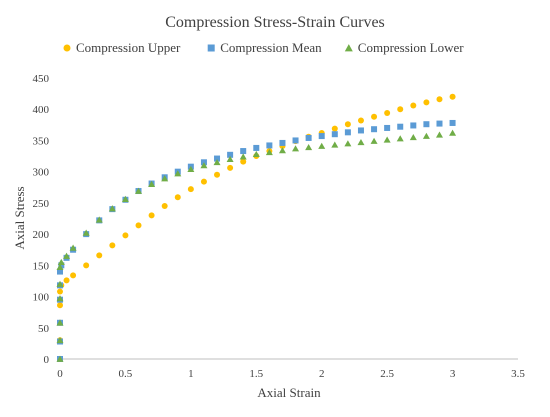 This screenshot has height=417, width=550. What do you see at coordinates (47, 360) in the screenshot?
I see `y-tick-label: 0` at bounding box center [47, 360].